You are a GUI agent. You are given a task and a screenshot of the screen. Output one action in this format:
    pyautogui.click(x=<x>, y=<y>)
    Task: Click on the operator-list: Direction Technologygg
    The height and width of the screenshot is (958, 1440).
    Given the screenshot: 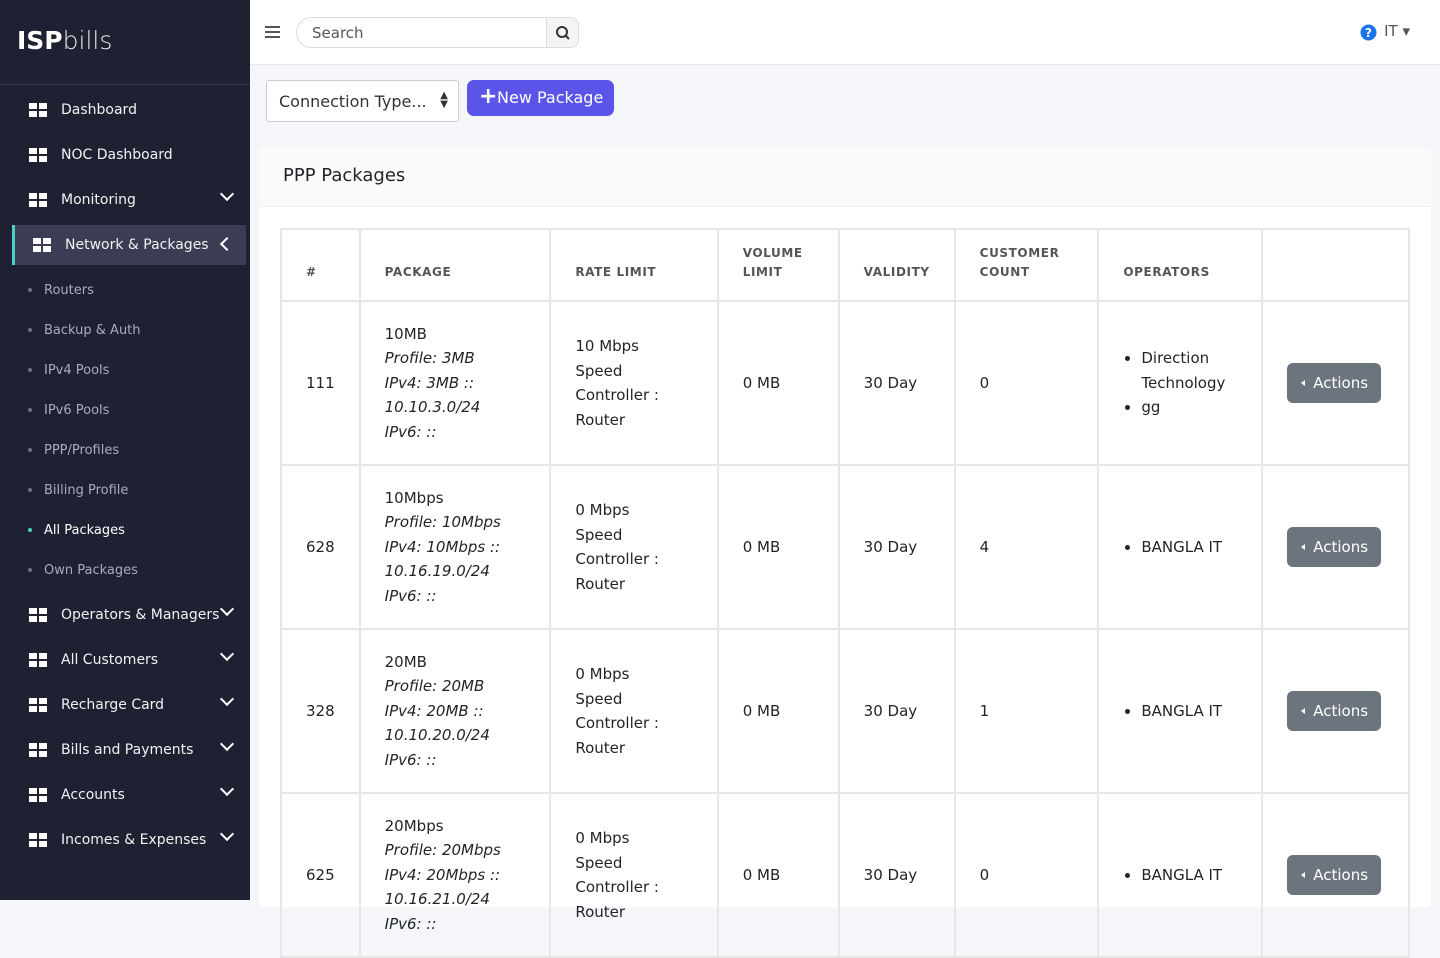 What is the action you would take?
    pyautogui.click(x=1180, y=383)
    